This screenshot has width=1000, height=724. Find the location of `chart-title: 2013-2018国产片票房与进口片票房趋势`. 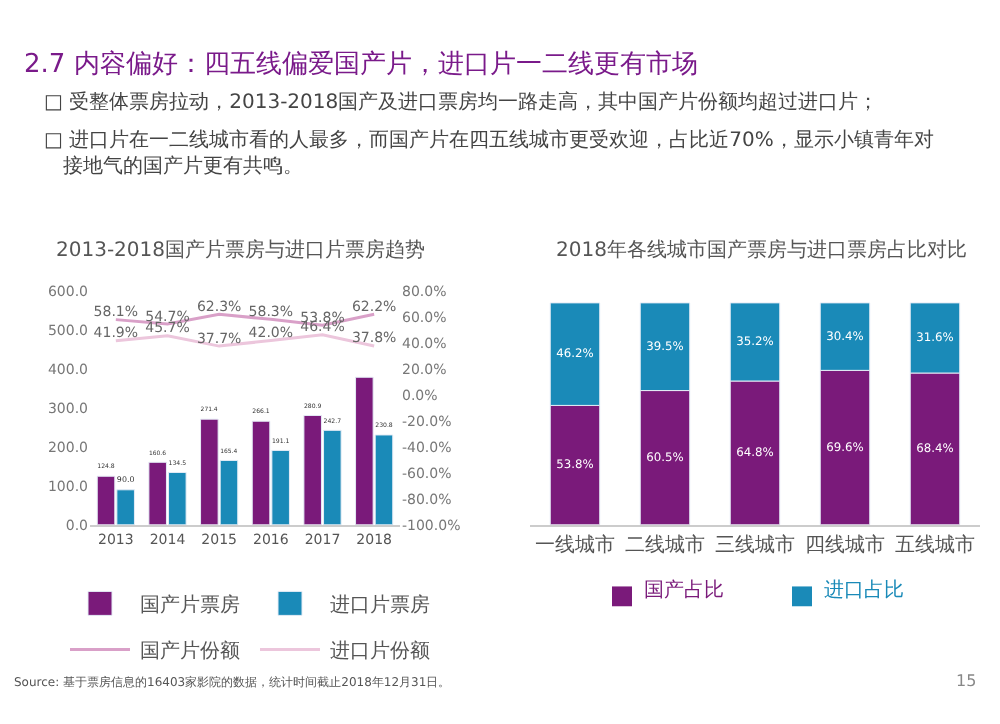

chart-title: 2013-2018国产片票房与进口片票房趋势 is located at coordinates (241, 250).